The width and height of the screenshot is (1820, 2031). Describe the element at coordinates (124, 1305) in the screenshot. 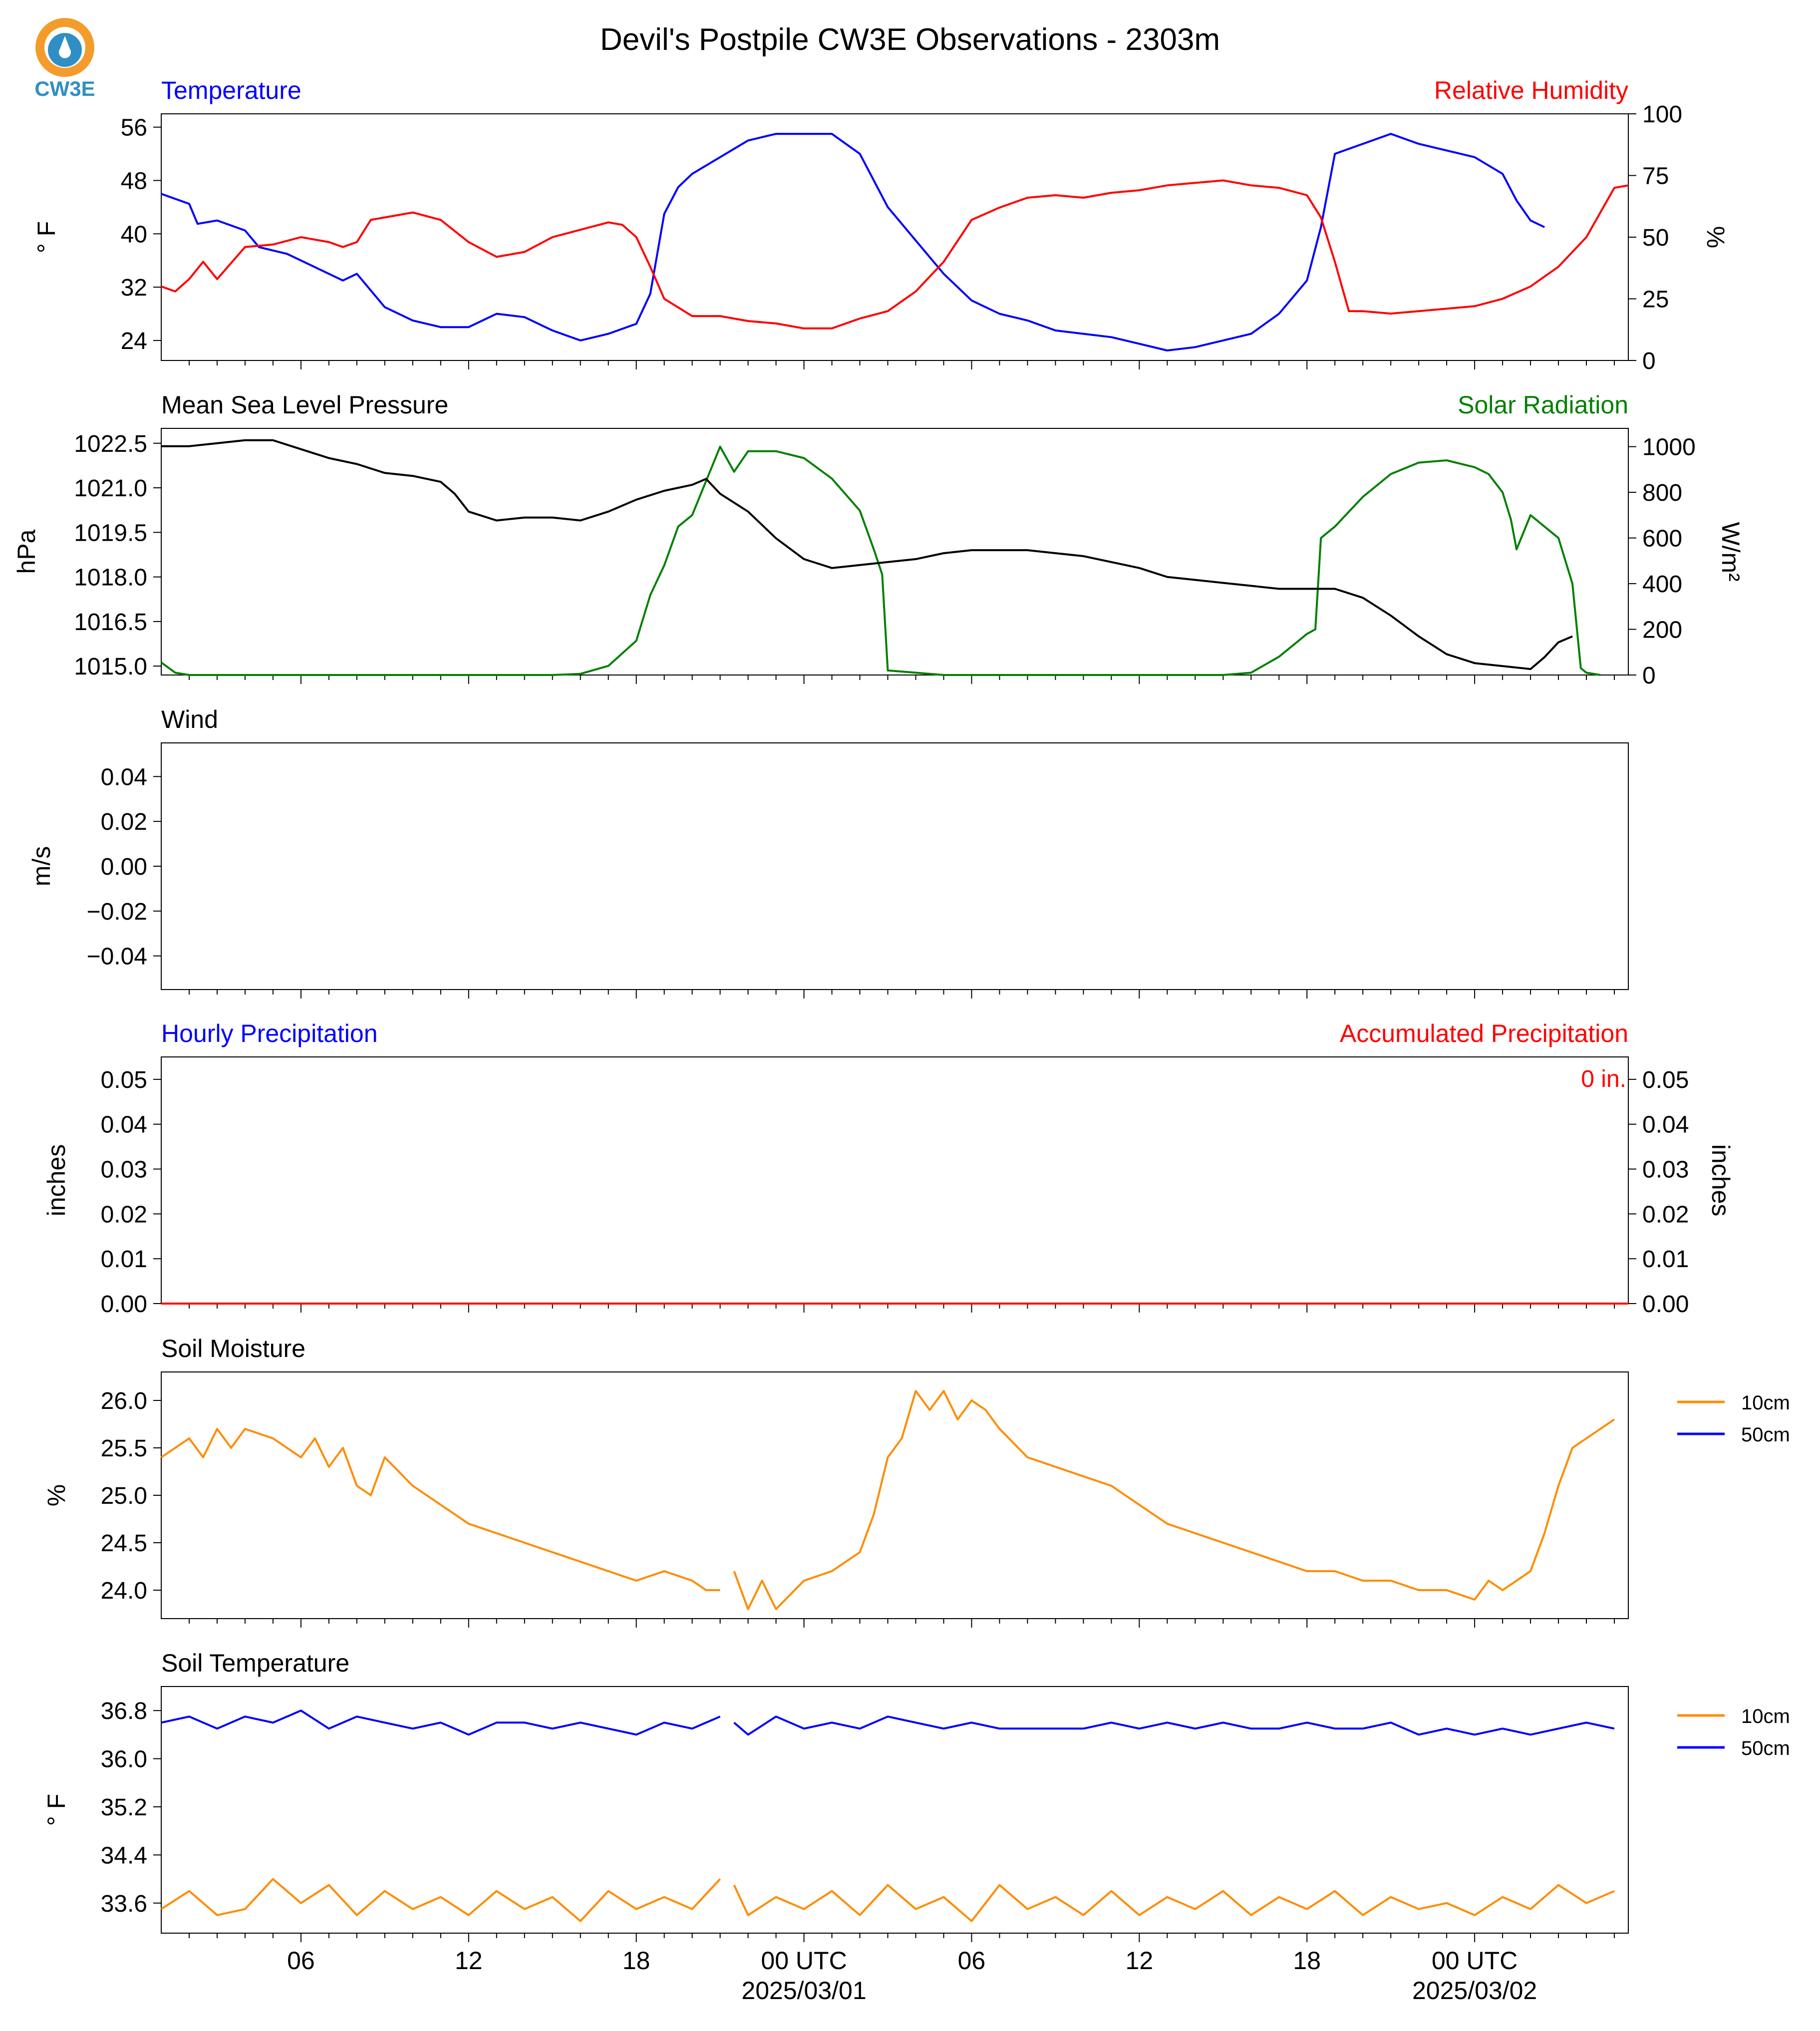

I see `y-tick-label-left: 0.00` at that location.